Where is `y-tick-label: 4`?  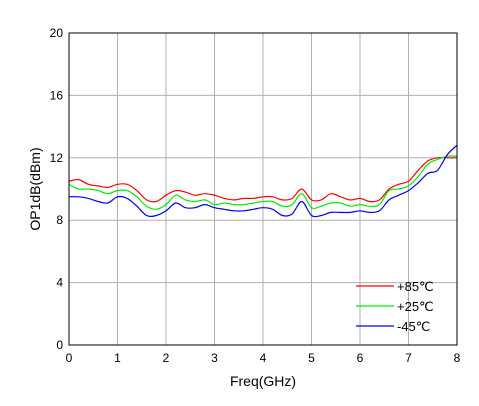 y-tick-label: 4 is located at coordinates (59, 283).